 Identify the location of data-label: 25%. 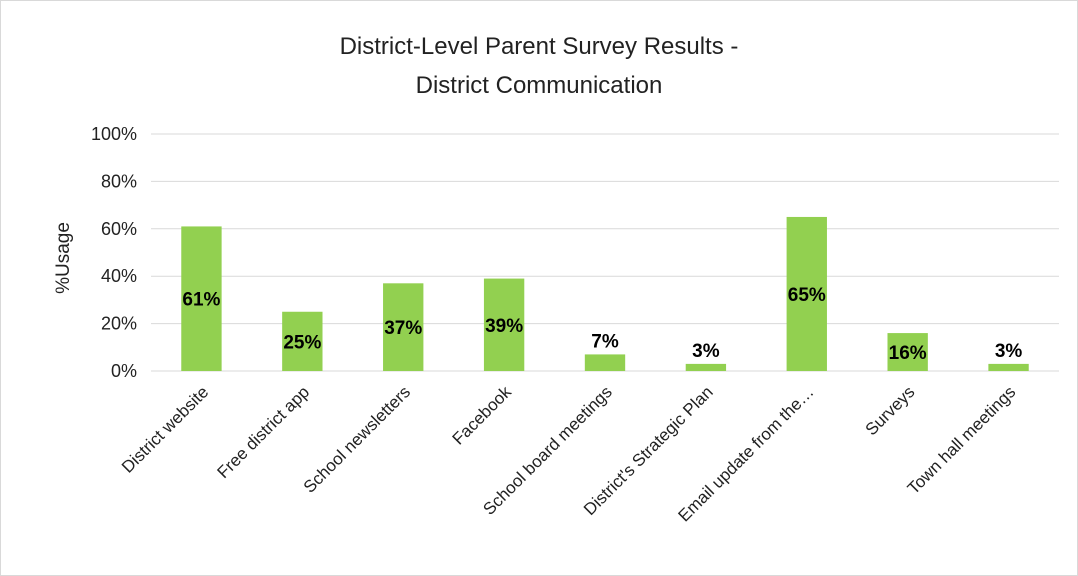
(302, 342).